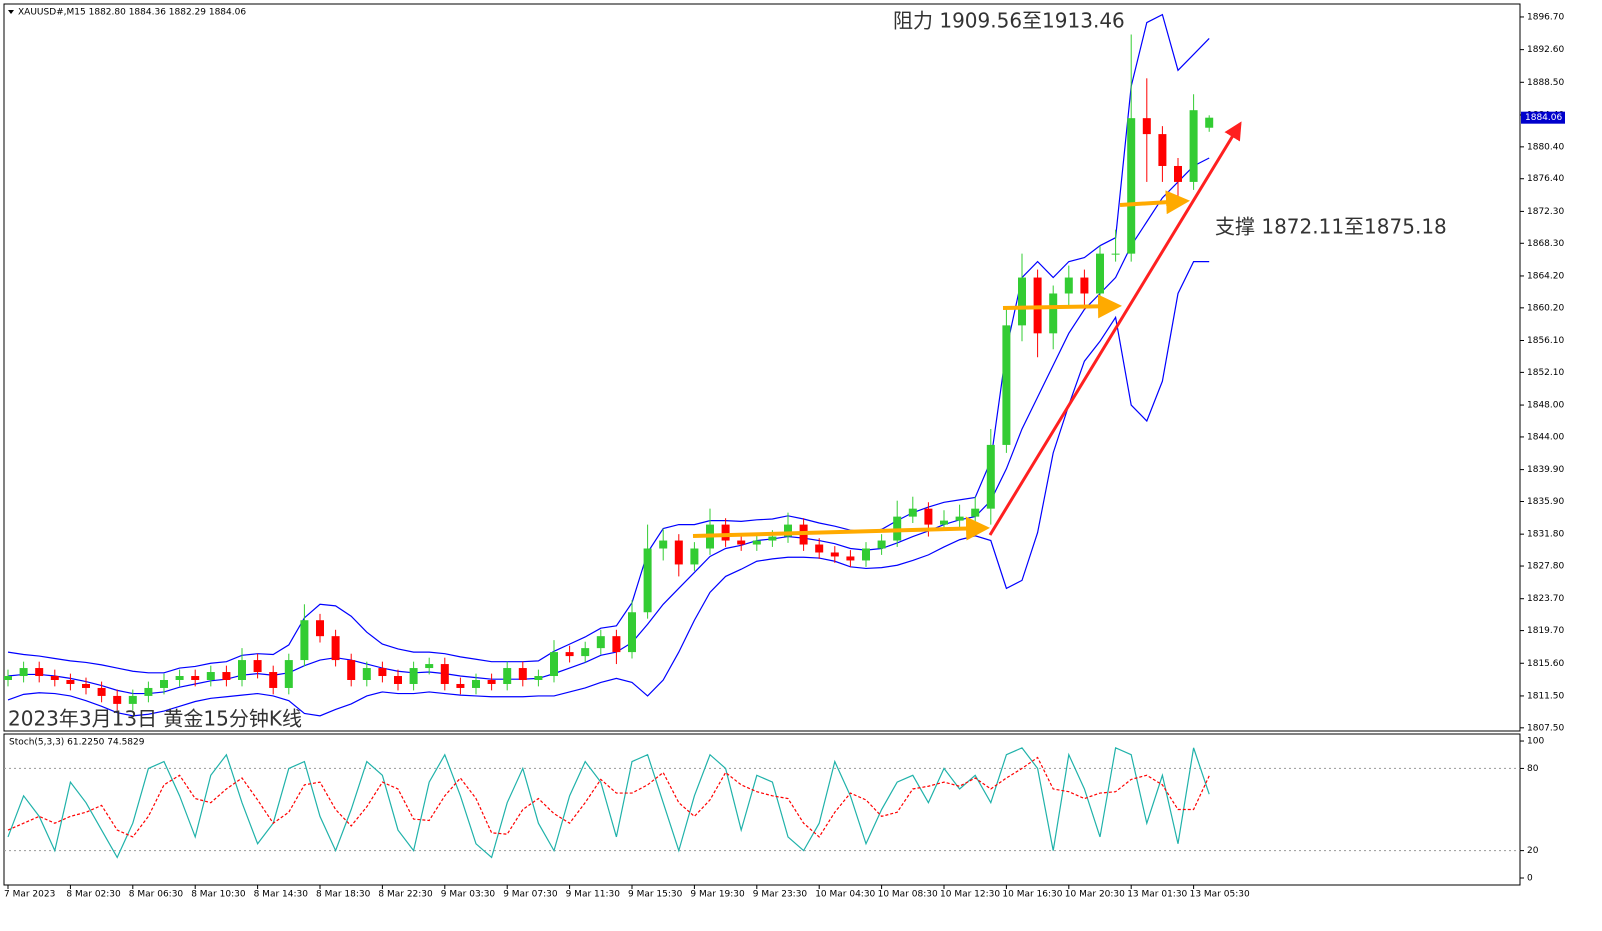 The height and width of the screenshot is (931, 1602). Describe the element at coordinates (1331, 227) in the screenshot. I see `support-note: 支撑 1872.11至1875.18` at that location.